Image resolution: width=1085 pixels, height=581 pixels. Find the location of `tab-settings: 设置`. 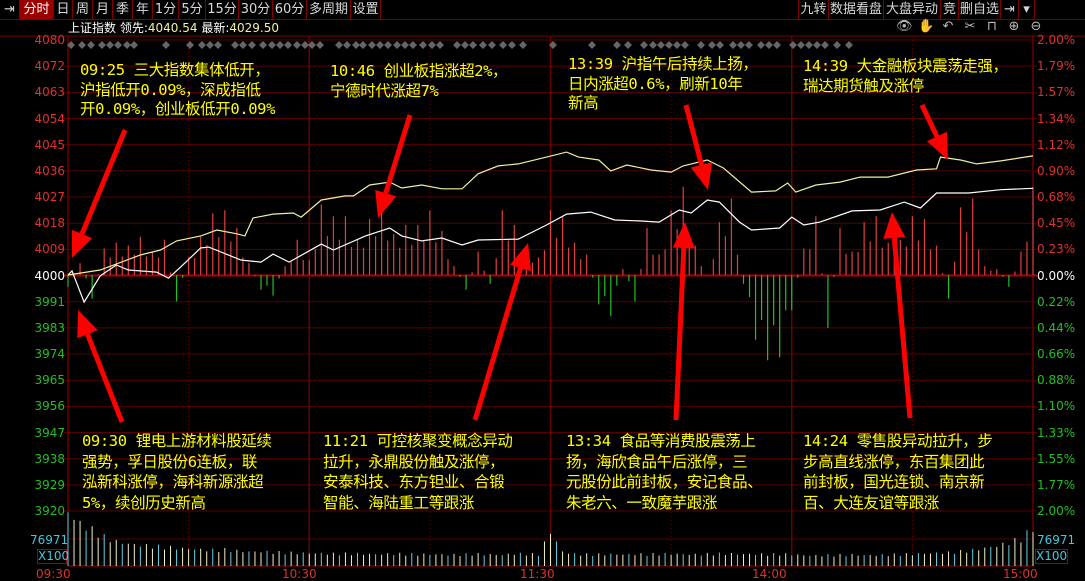

tab-settings: 设置 is located at coordinates (366, 9).